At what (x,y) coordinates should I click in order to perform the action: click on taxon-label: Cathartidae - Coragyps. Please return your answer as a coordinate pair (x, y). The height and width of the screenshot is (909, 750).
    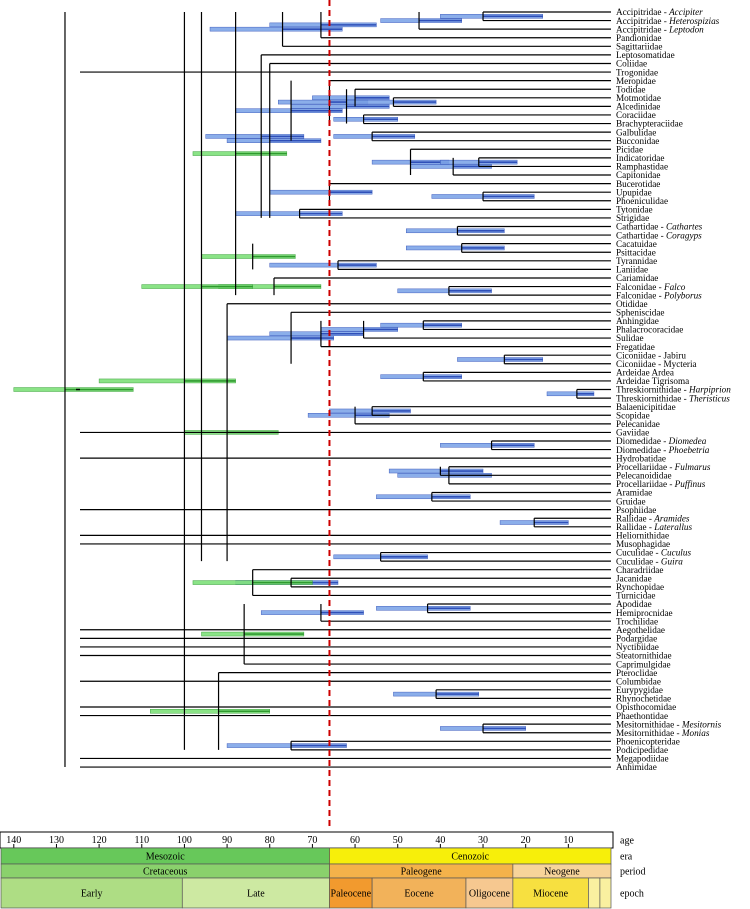
    Looking at the image, I should click on (659, 235).